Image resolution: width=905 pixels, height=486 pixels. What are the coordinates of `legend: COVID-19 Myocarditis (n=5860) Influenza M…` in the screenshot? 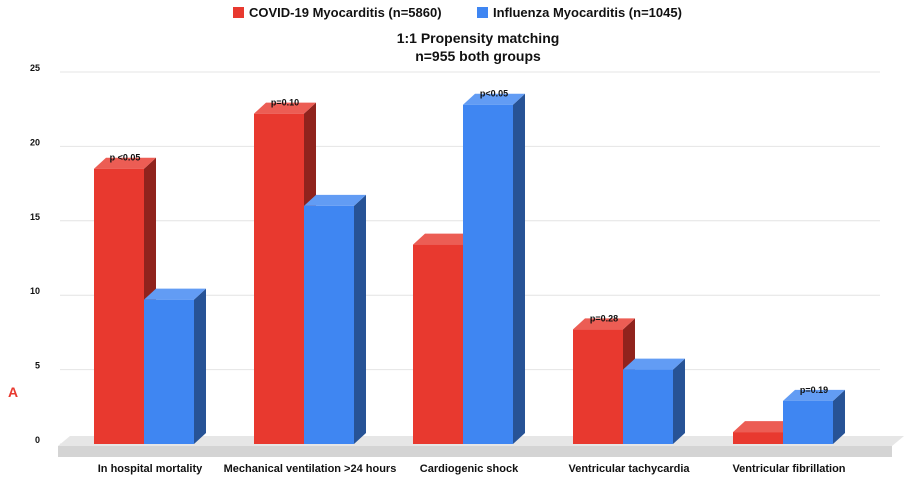 It's located at (457, 12).